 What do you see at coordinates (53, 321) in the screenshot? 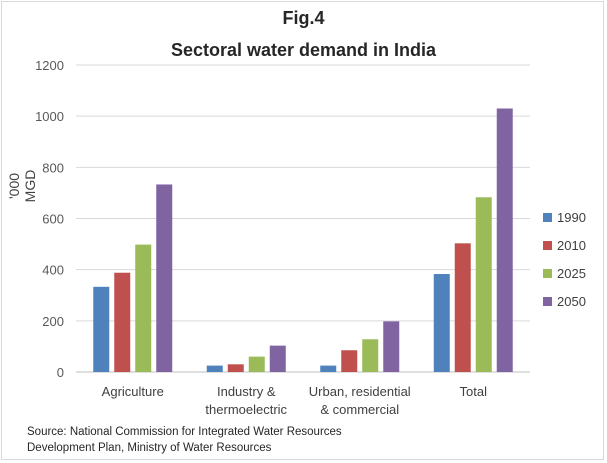
I see `y-tick-label: 200` at bounding box center [53, 321].